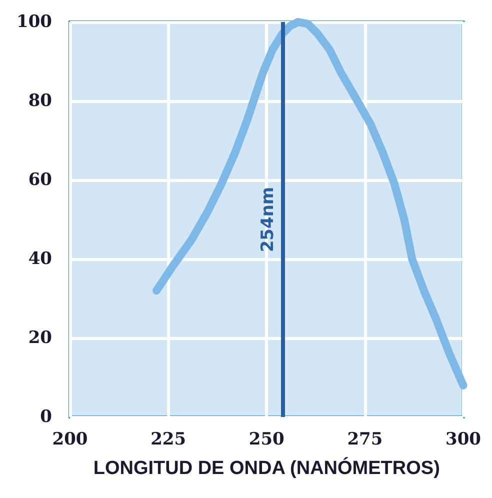 Image resolution: width=492 pixels, height=498 pixels. Describe the element at coordinates (40, 101) in the screenshot. I see `y-tick-label: 80` at that location.